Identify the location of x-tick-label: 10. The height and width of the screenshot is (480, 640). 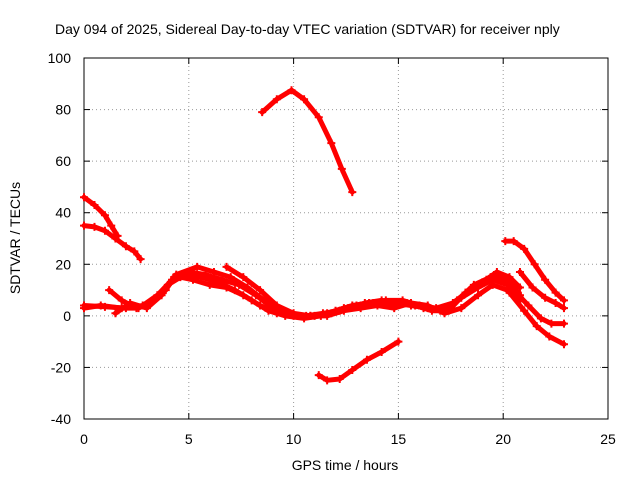
(294, 439).